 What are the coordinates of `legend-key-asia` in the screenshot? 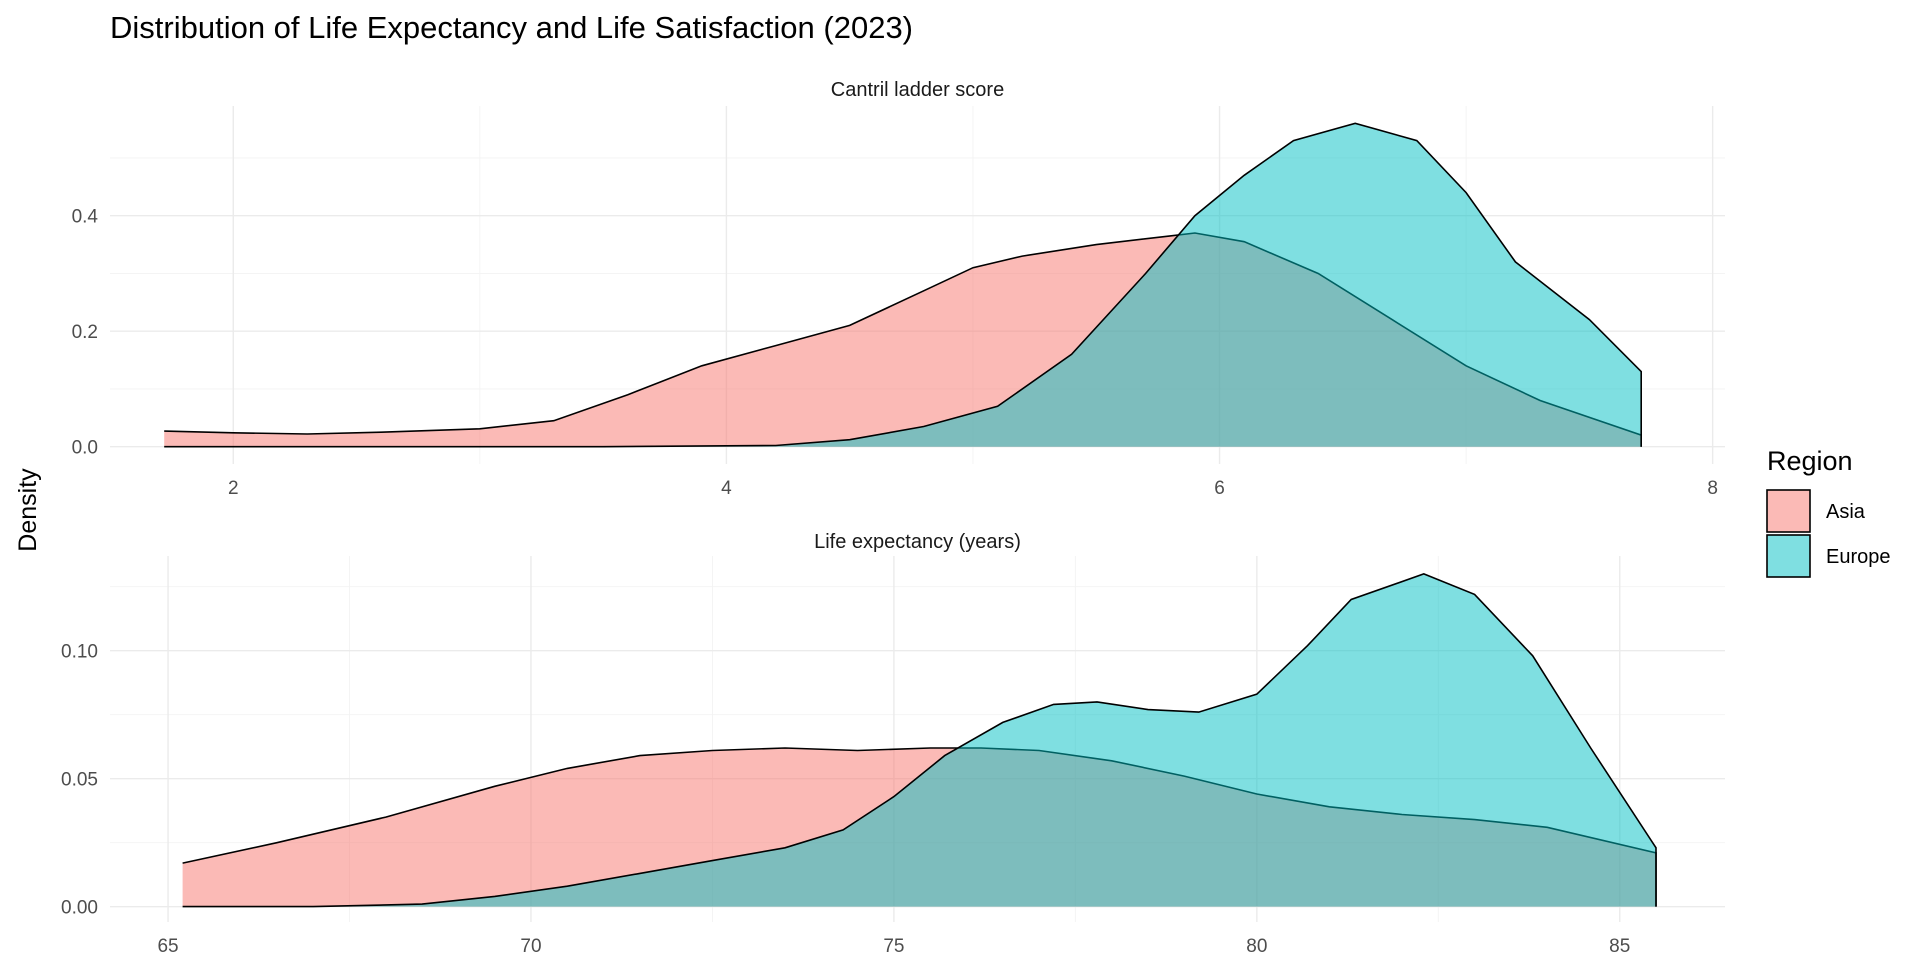 It's located at (1788, 511).